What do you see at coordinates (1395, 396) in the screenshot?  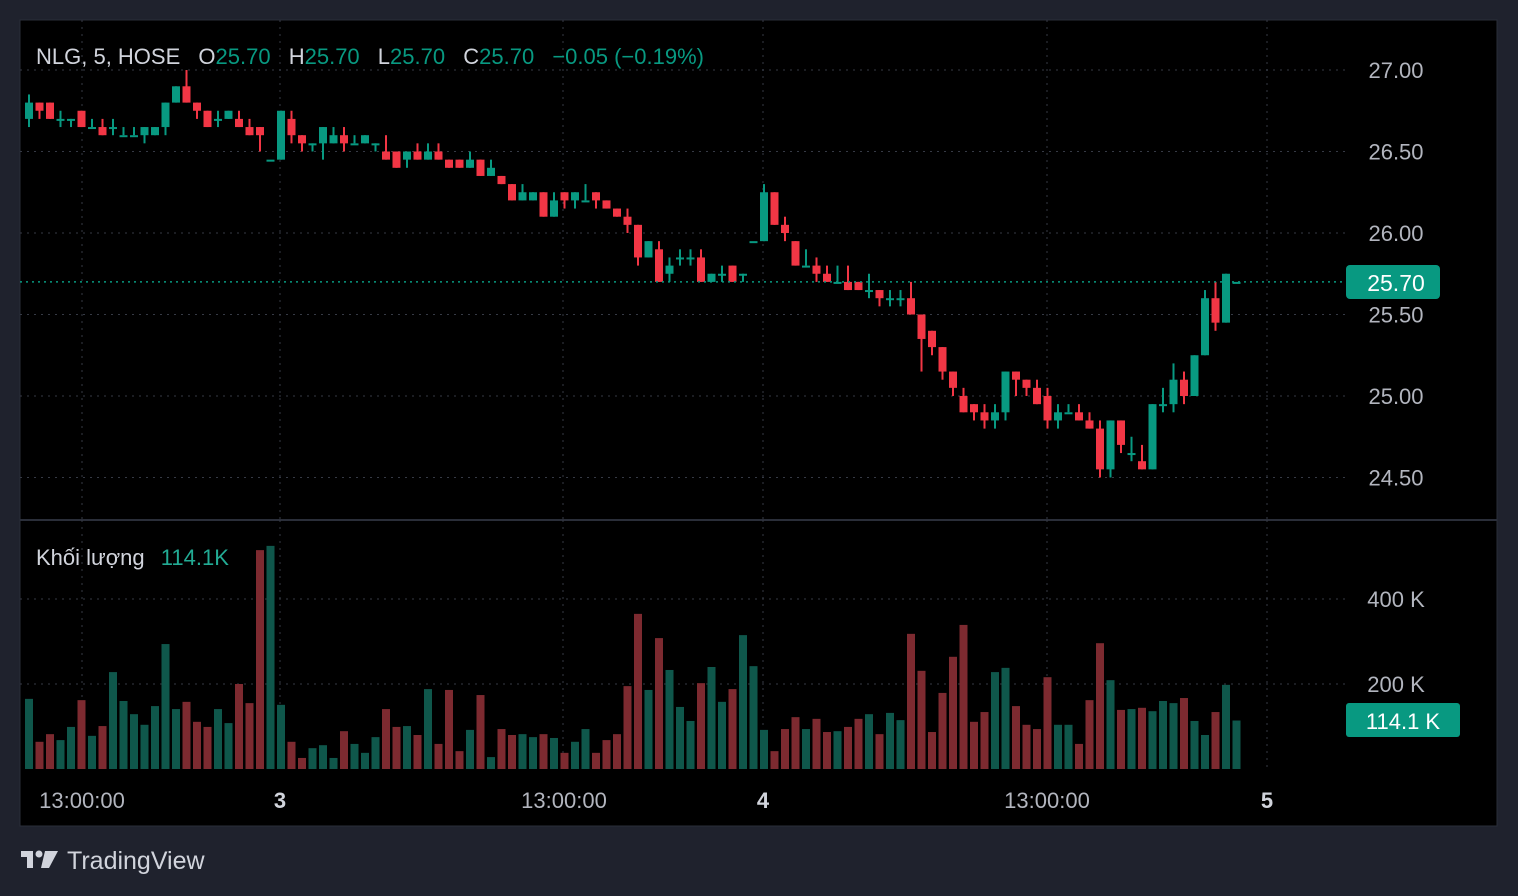 I see `price-tick: 25.00` at bounding box center [1395, 396].